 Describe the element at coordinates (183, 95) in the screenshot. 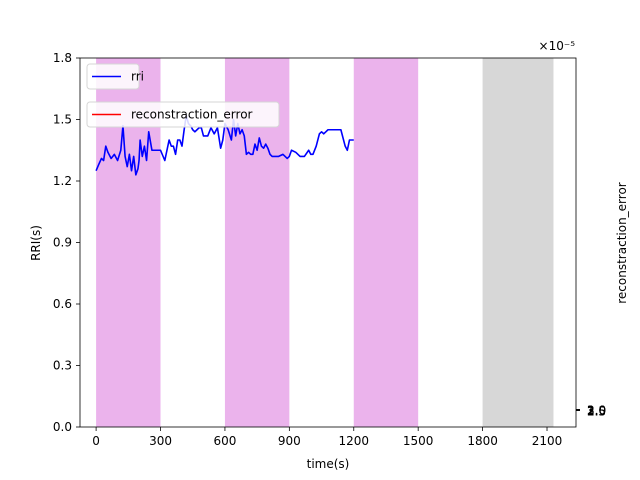

I see `legend: rri reconstraction_error` at that location.